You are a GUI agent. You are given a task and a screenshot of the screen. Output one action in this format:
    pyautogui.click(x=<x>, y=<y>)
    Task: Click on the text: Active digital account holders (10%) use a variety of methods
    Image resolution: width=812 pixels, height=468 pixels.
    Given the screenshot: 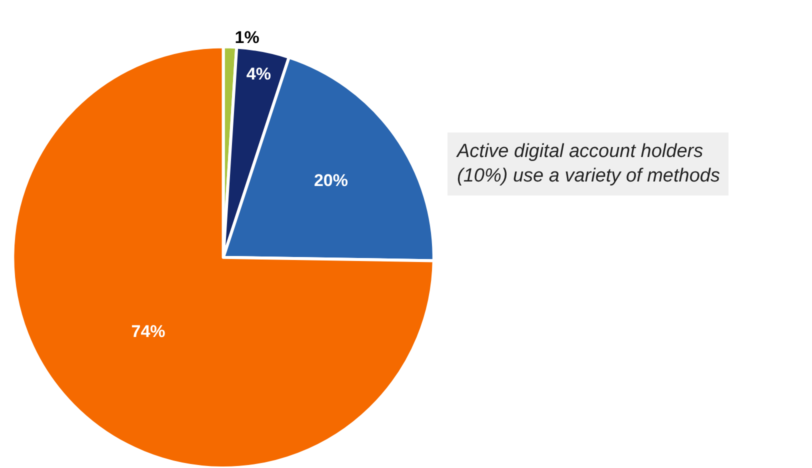 What is the action you would take?
    pyautogui.click(x=588, y=164)
    